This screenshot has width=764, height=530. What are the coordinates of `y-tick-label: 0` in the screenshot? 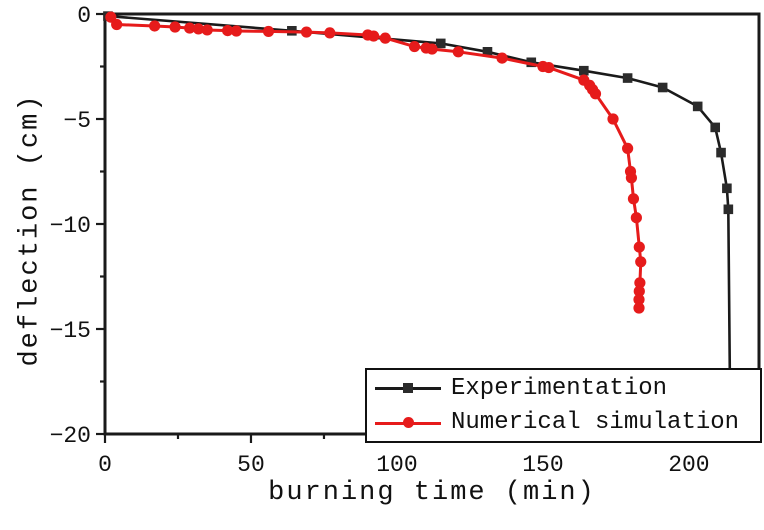 It's located at (84, 16).